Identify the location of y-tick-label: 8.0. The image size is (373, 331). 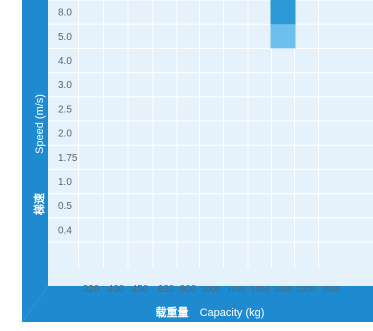
(65, 13).